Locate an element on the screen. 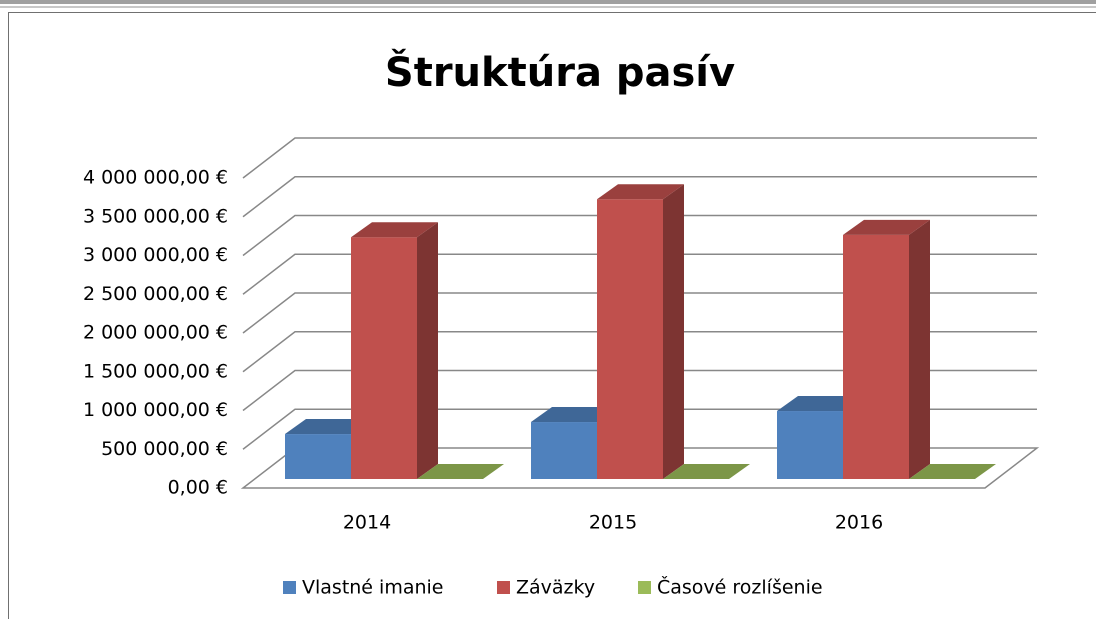 This screenshot has height=619, width=1096. legend-label: Záväzky is located at coordinates (555, 588).